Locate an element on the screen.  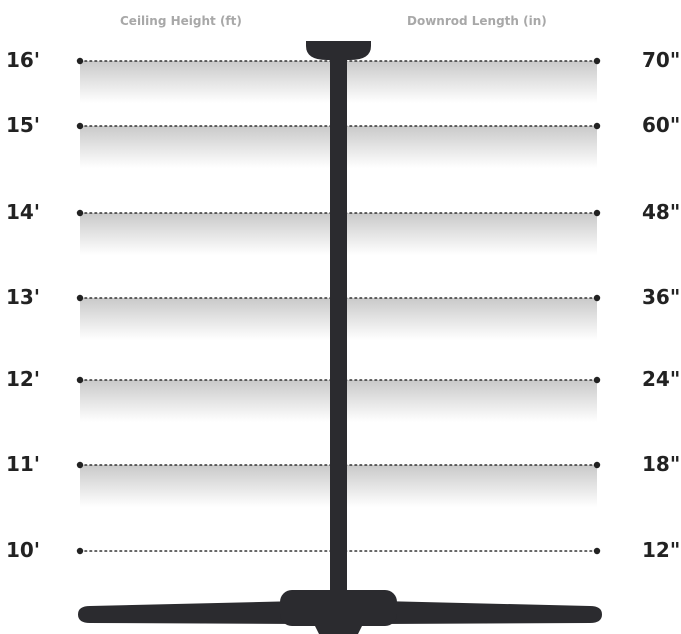
downrod-length-label: 60" is located at coordinates (661, 125).